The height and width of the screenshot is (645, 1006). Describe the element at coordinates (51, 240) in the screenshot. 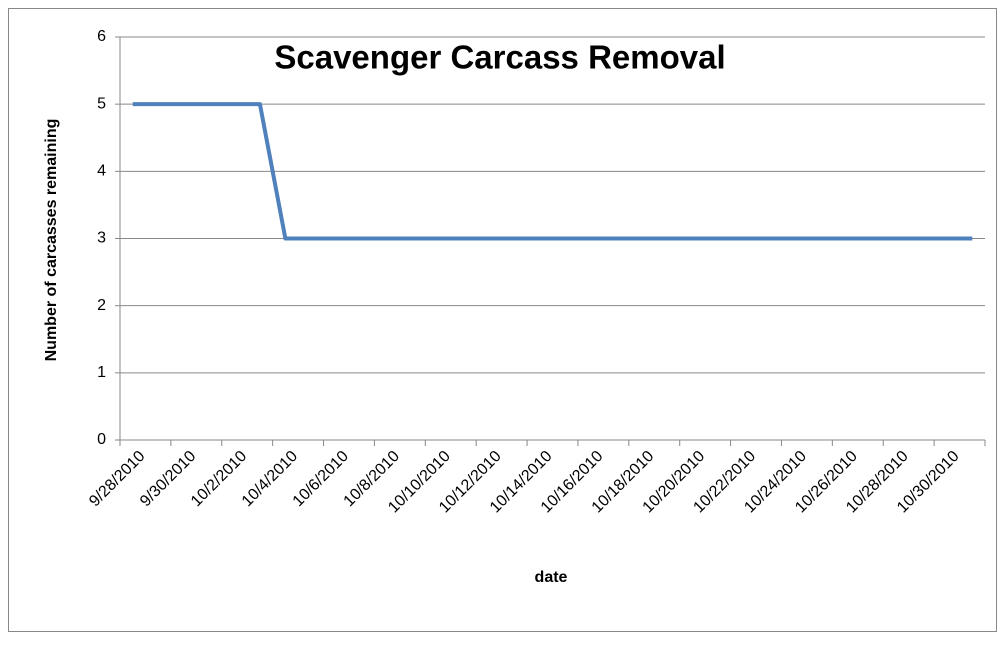

I see `y-axis-label: Number of carcasses remaining` at that location.